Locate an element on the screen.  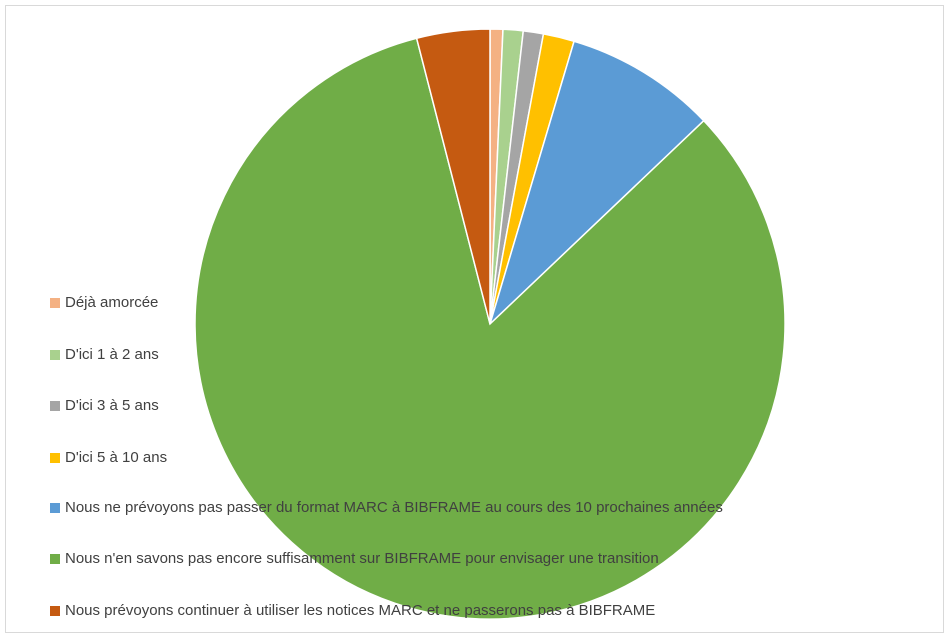
legend-label: D'ici 5 à 10 ans is located at coordinates (116, 457).